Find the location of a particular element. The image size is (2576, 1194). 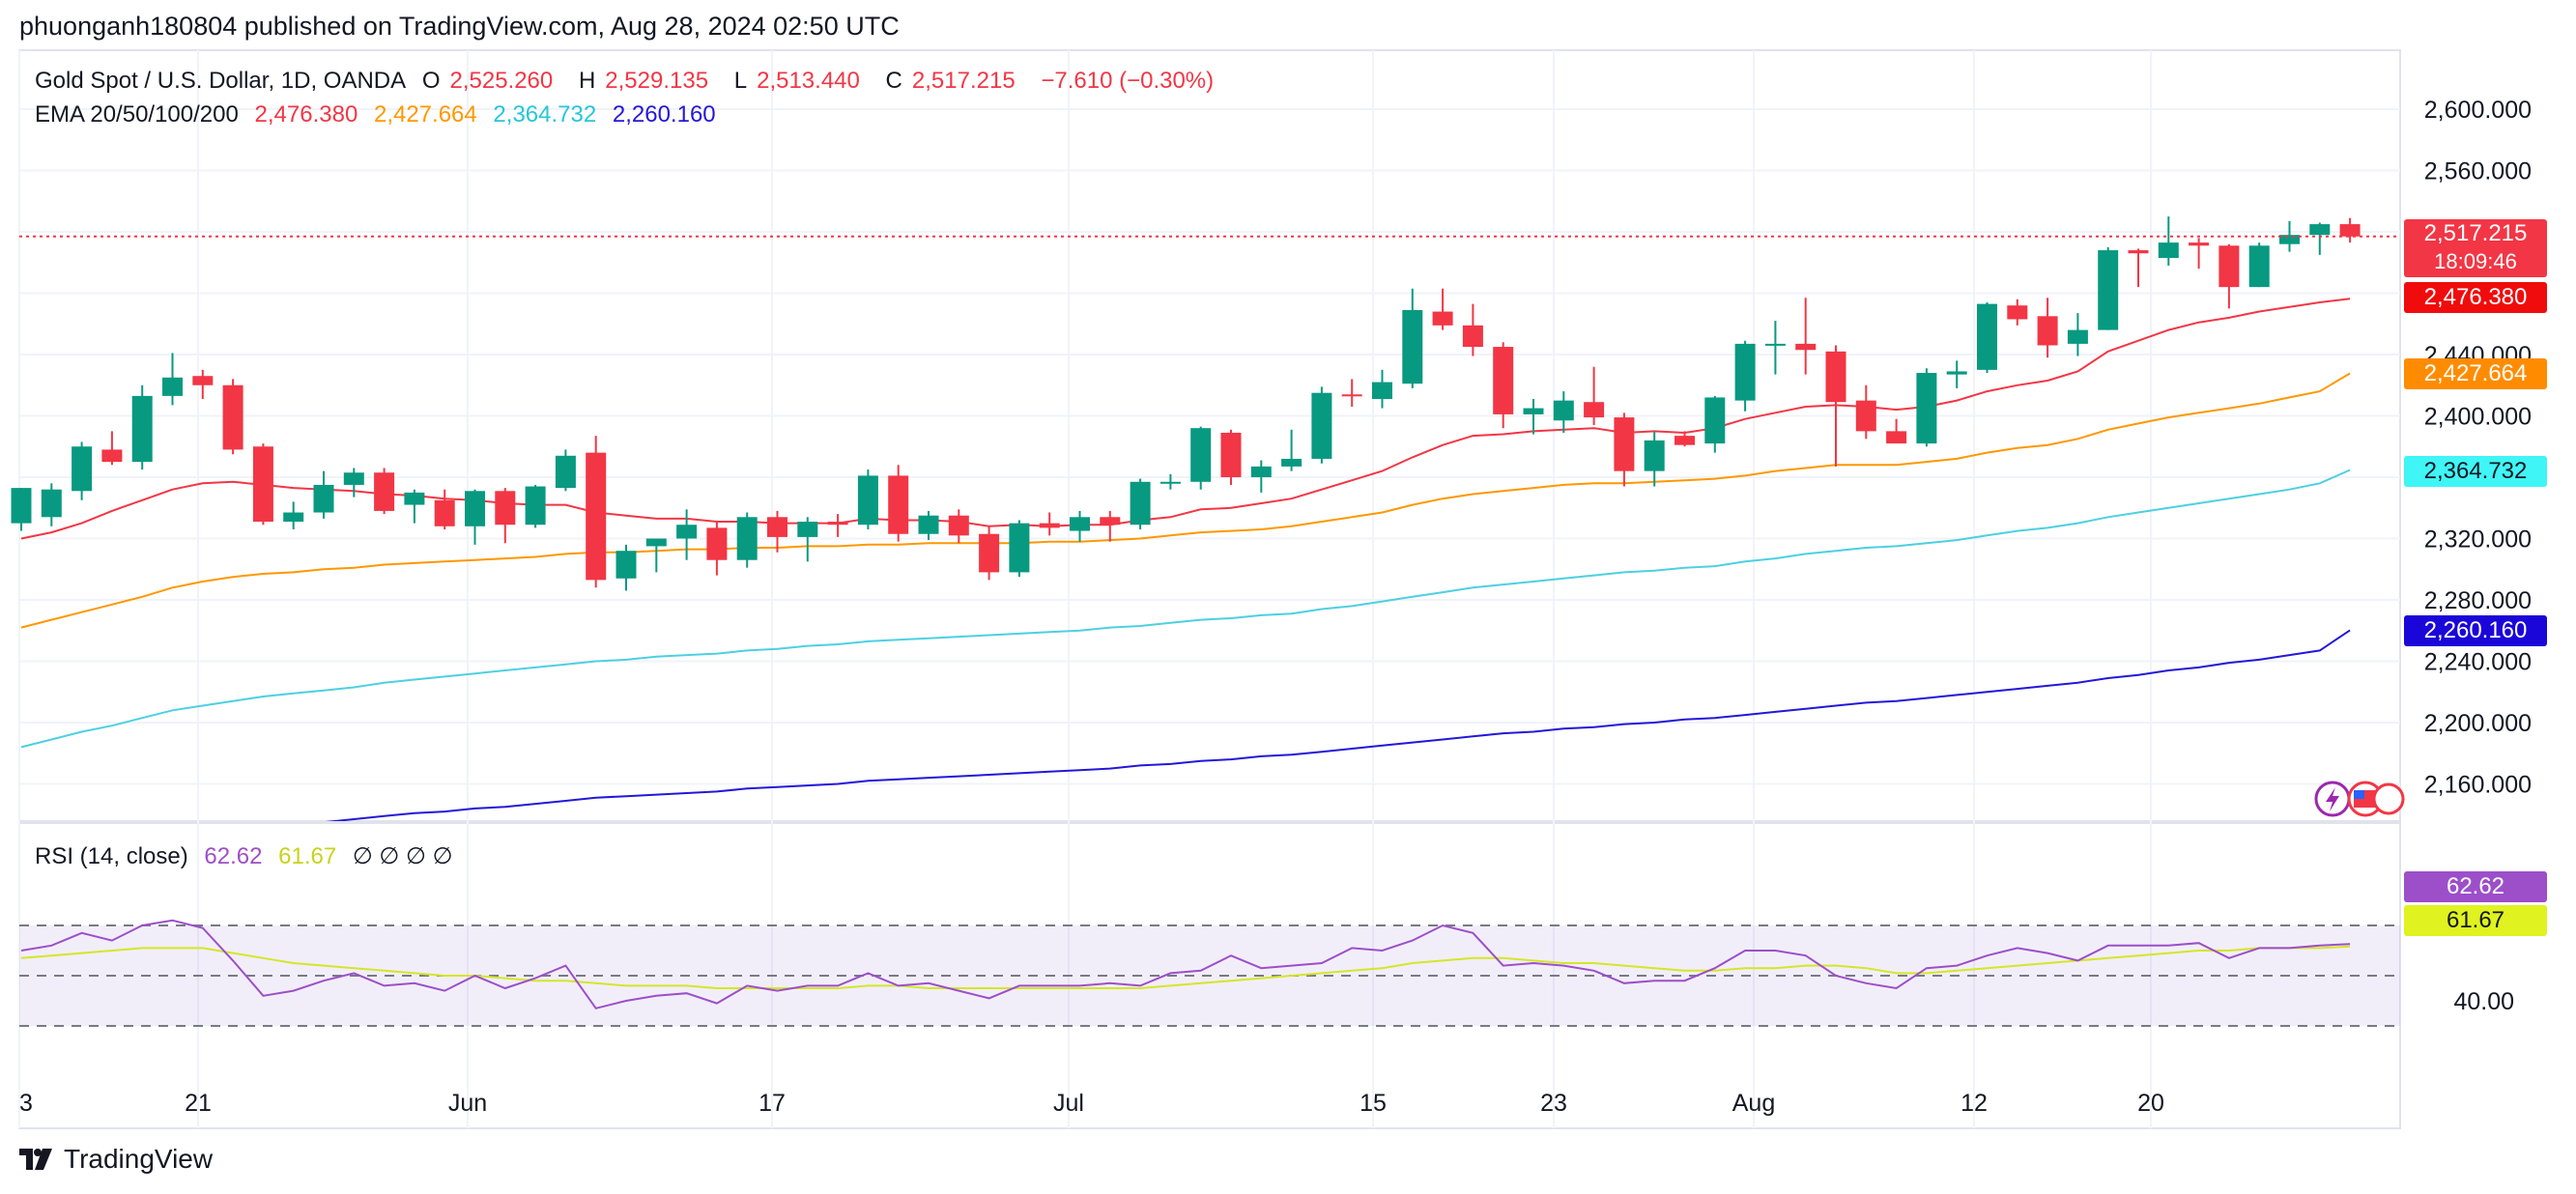

rsi-lines is located at coordinates (1186, 964).